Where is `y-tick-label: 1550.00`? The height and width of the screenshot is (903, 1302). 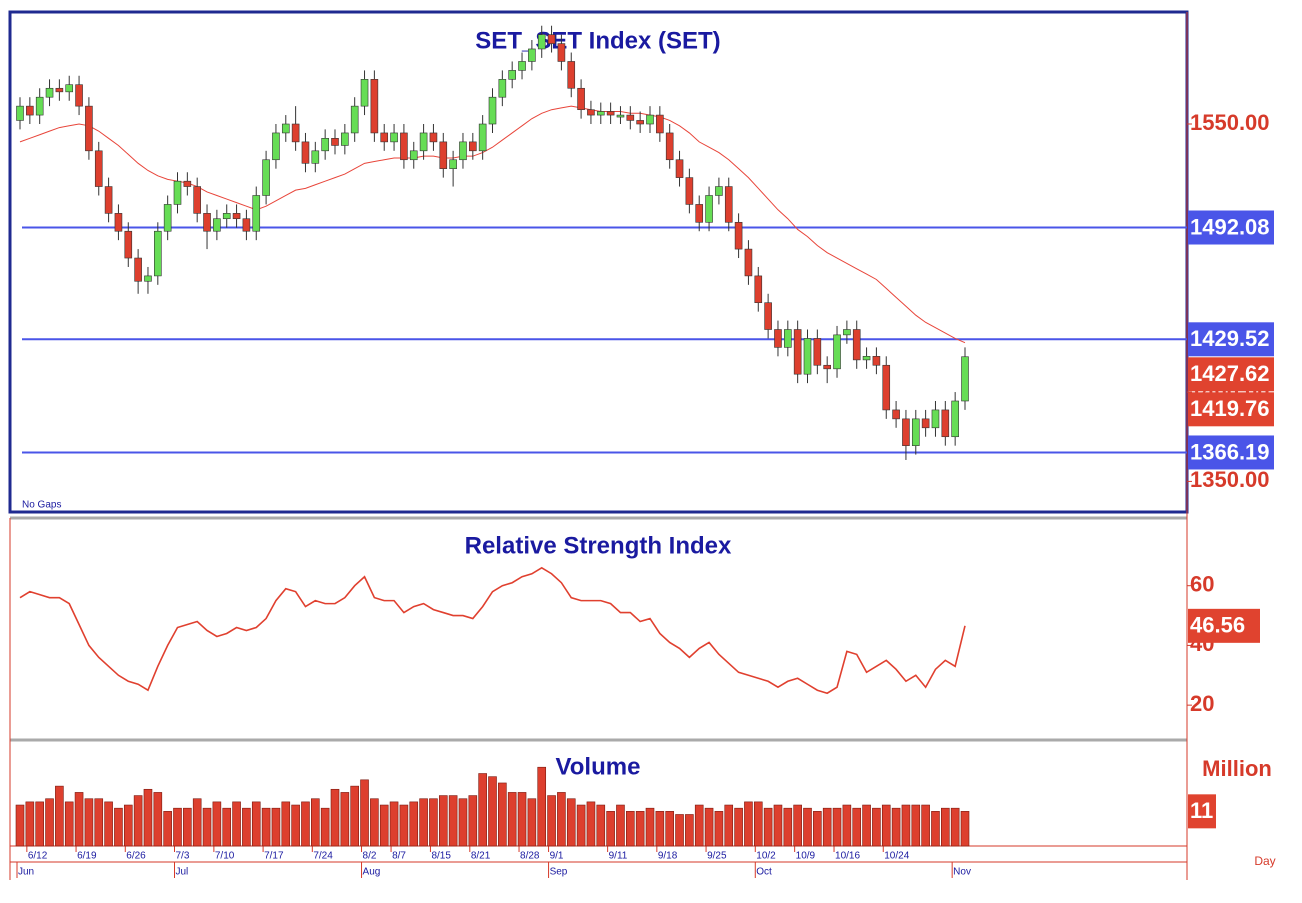
y-tick-label: 1550.00 is located at coordinates (1230, 122).